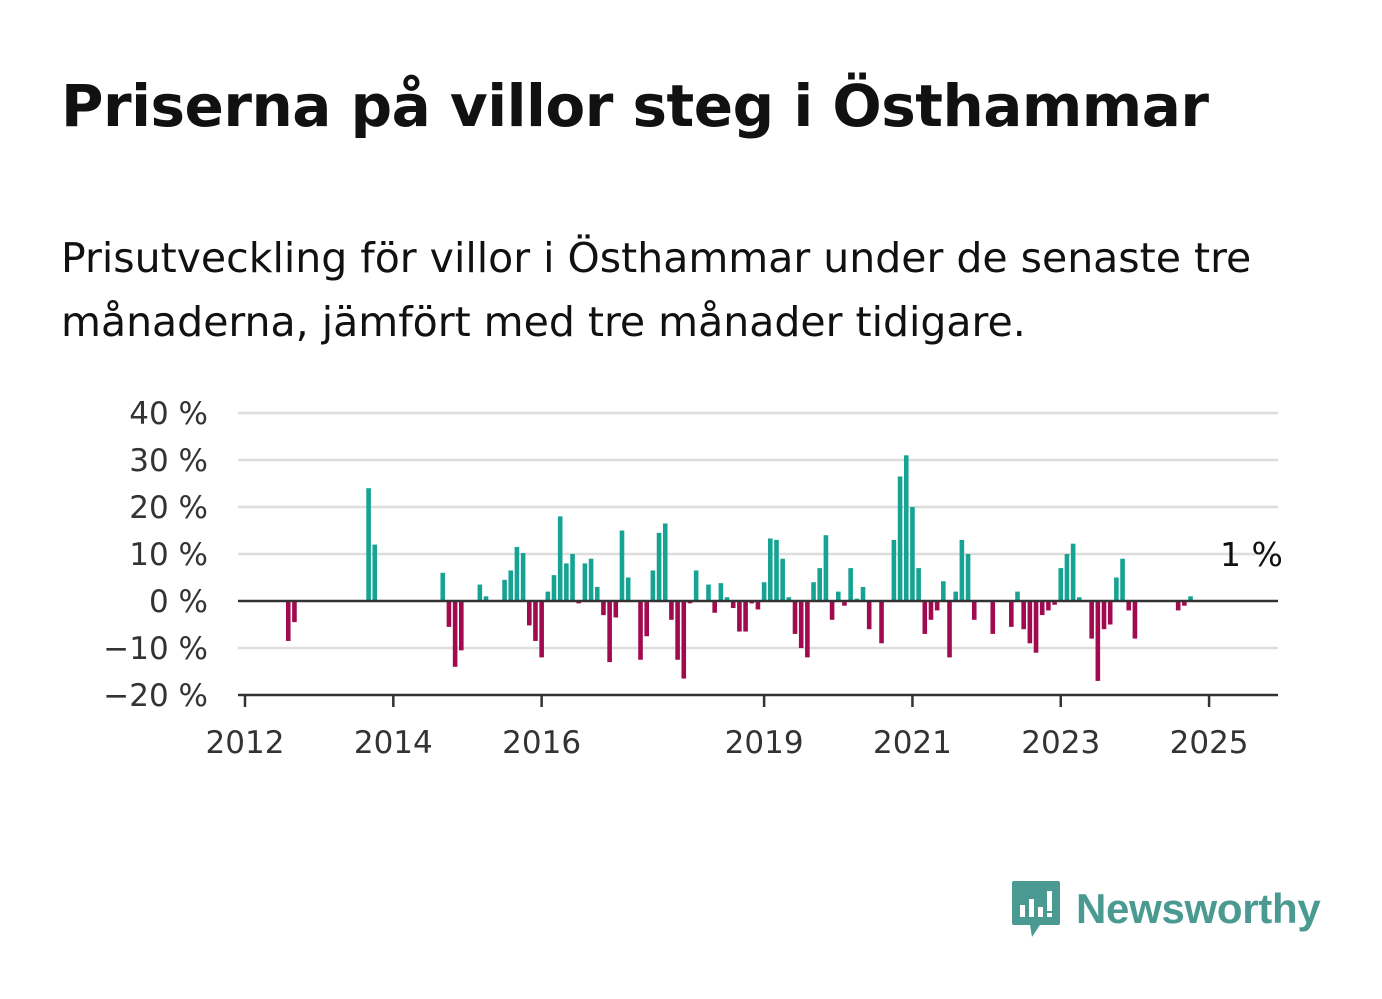  What do you see at coordinates (1036, 909) in the screenshot?
I see `newsworthy-logo-icon` at bounding box center [1036, 909].